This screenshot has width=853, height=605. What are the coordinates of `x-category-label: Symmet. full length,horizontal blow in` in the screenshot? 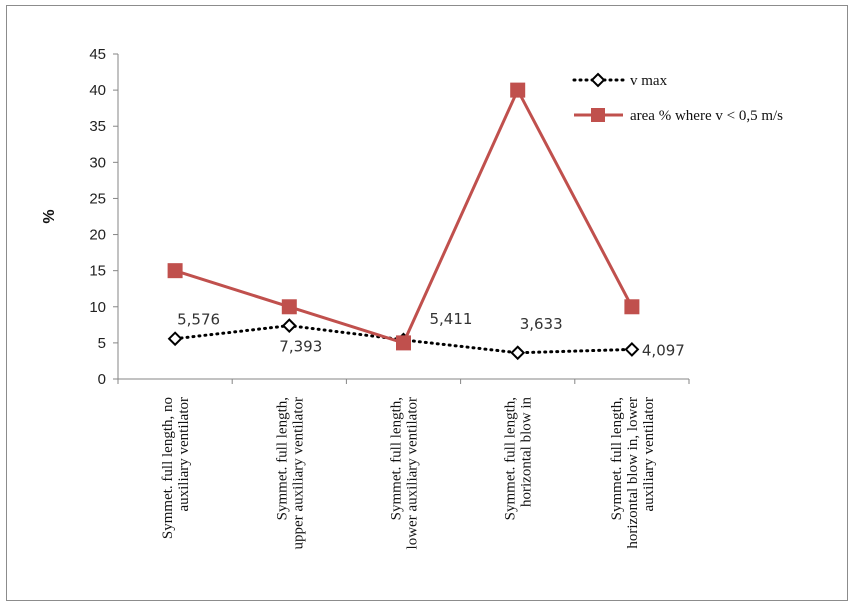 It's located at (519, 459).